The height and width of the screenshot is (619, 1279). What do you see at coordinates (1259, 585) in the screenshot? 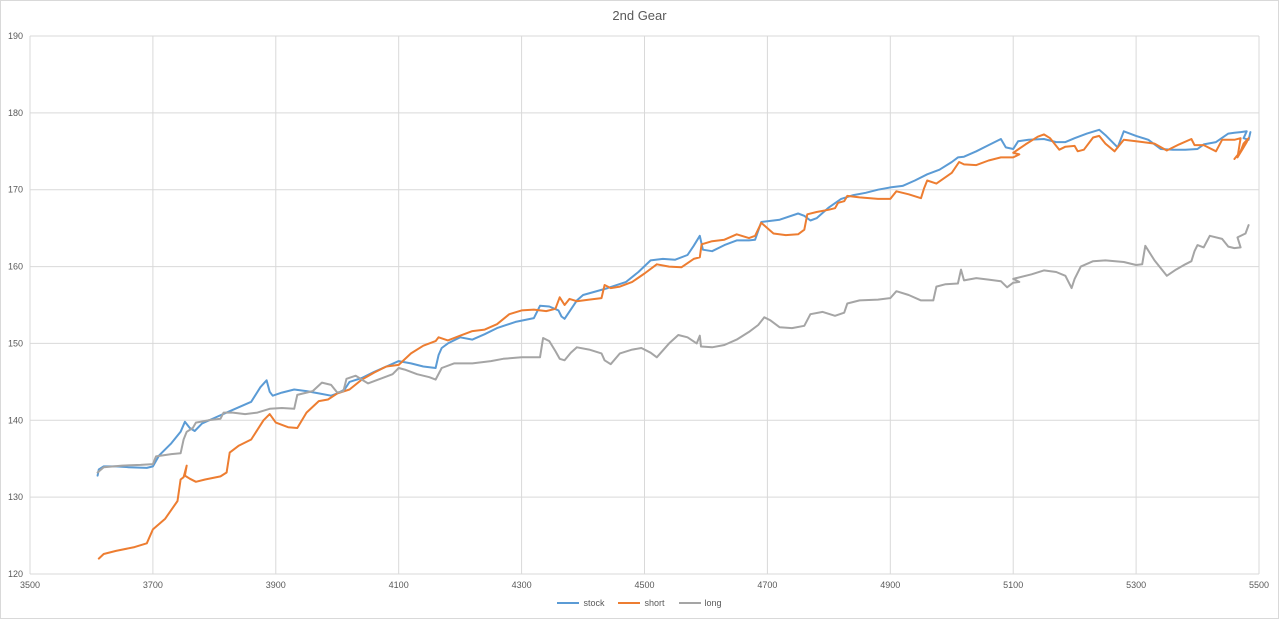
I see `x-tick-label: 5500` at bounding box center [1259, 585].